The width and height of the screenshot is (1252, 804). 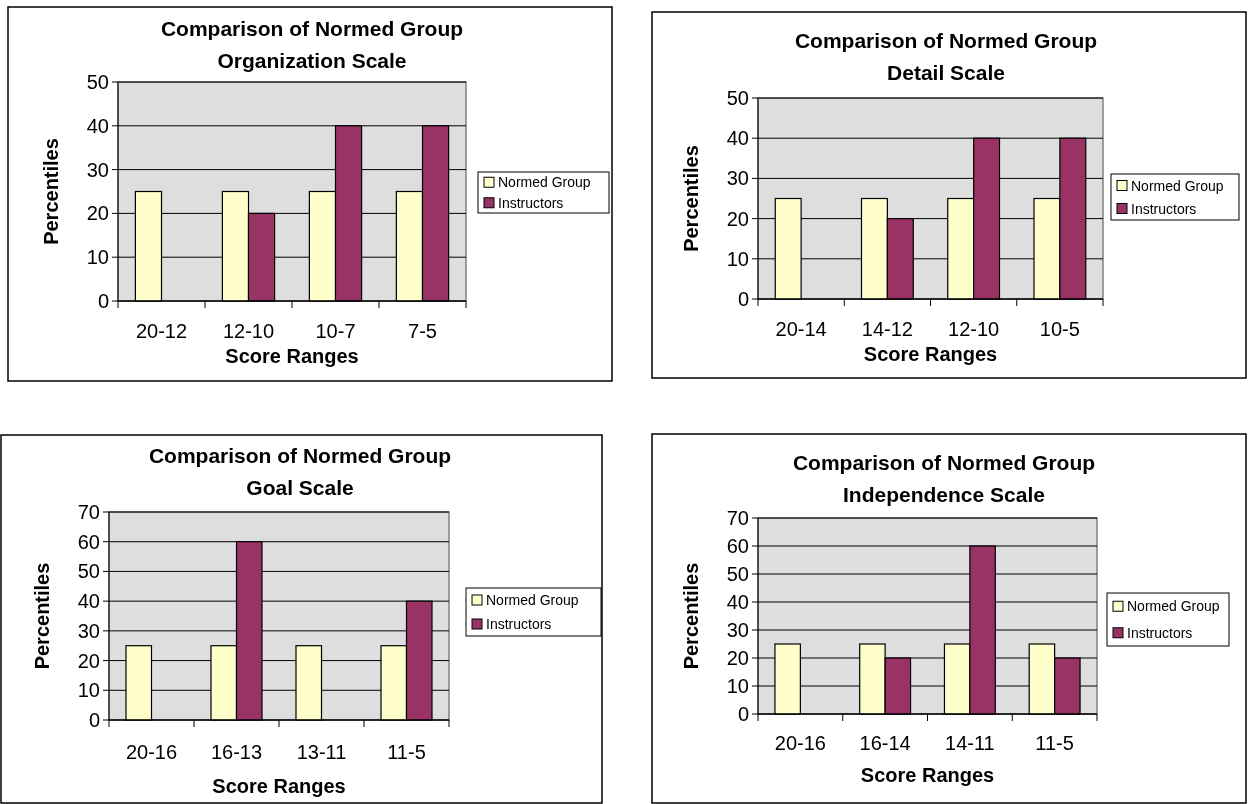 I want to click on x-tick-label: 7-5, so click(x=422, y=331).